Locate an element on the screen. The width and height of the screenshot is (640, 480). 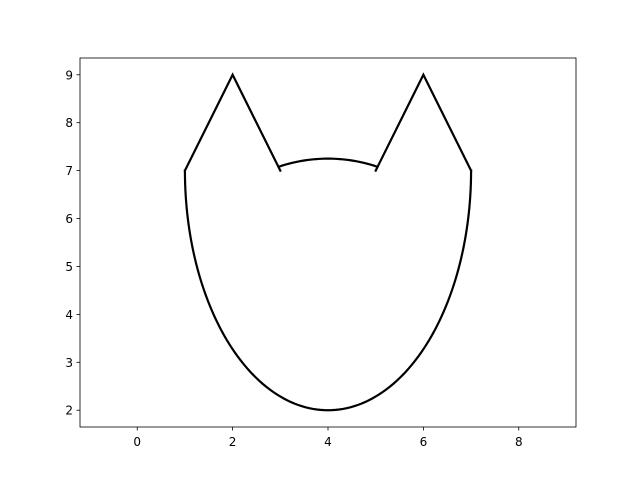
y-tick-label: 3 is located at coordinates (69, 363).